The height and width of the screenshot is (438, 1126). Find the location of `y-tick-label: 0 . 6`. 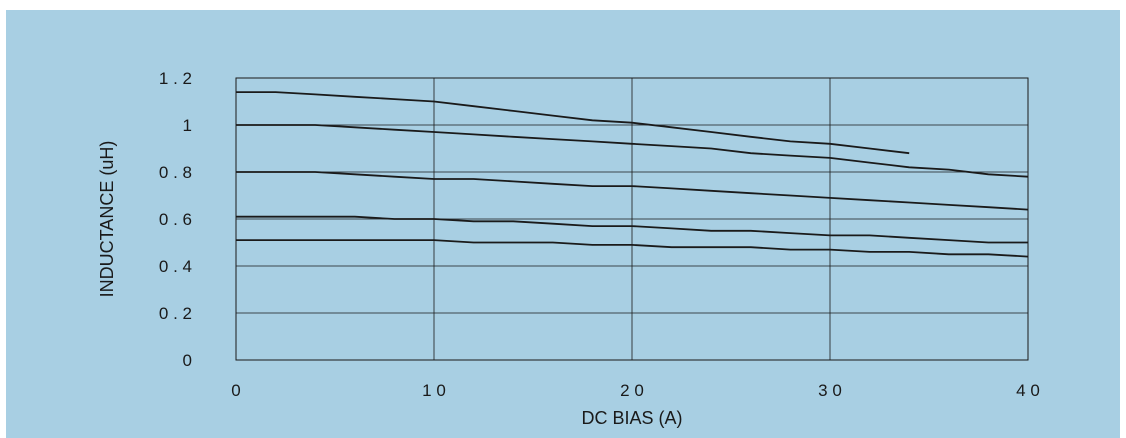

y-tick-label: 0 . 6 is located at coordinates (175, 219).